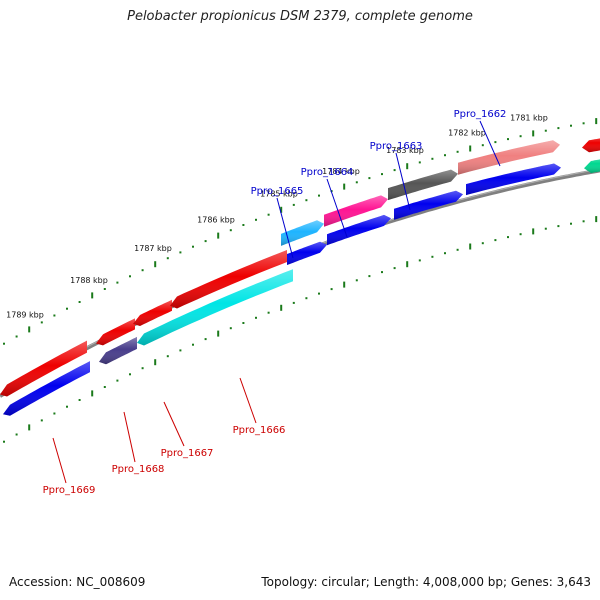  I want to click on kbp-label: 1786 kbp, so click(216, 220).